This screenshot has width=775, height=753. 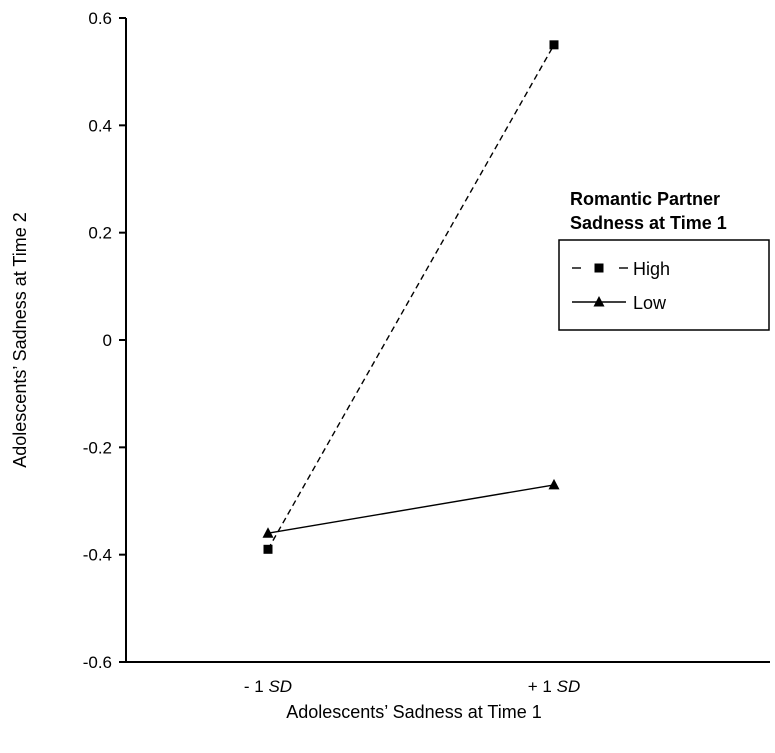 I want to click on legend-items: High Low, so click(x=621, y=286).